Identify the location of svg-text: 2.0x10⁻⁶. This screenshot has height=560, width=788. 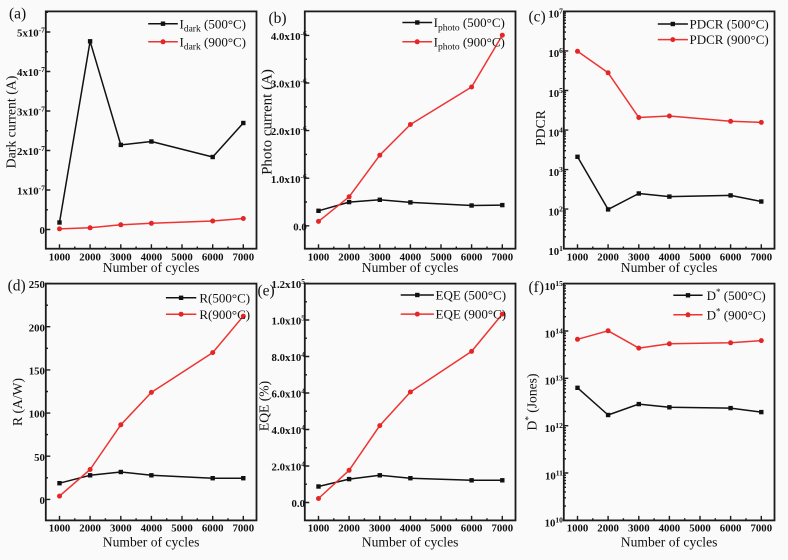
(289, 131).